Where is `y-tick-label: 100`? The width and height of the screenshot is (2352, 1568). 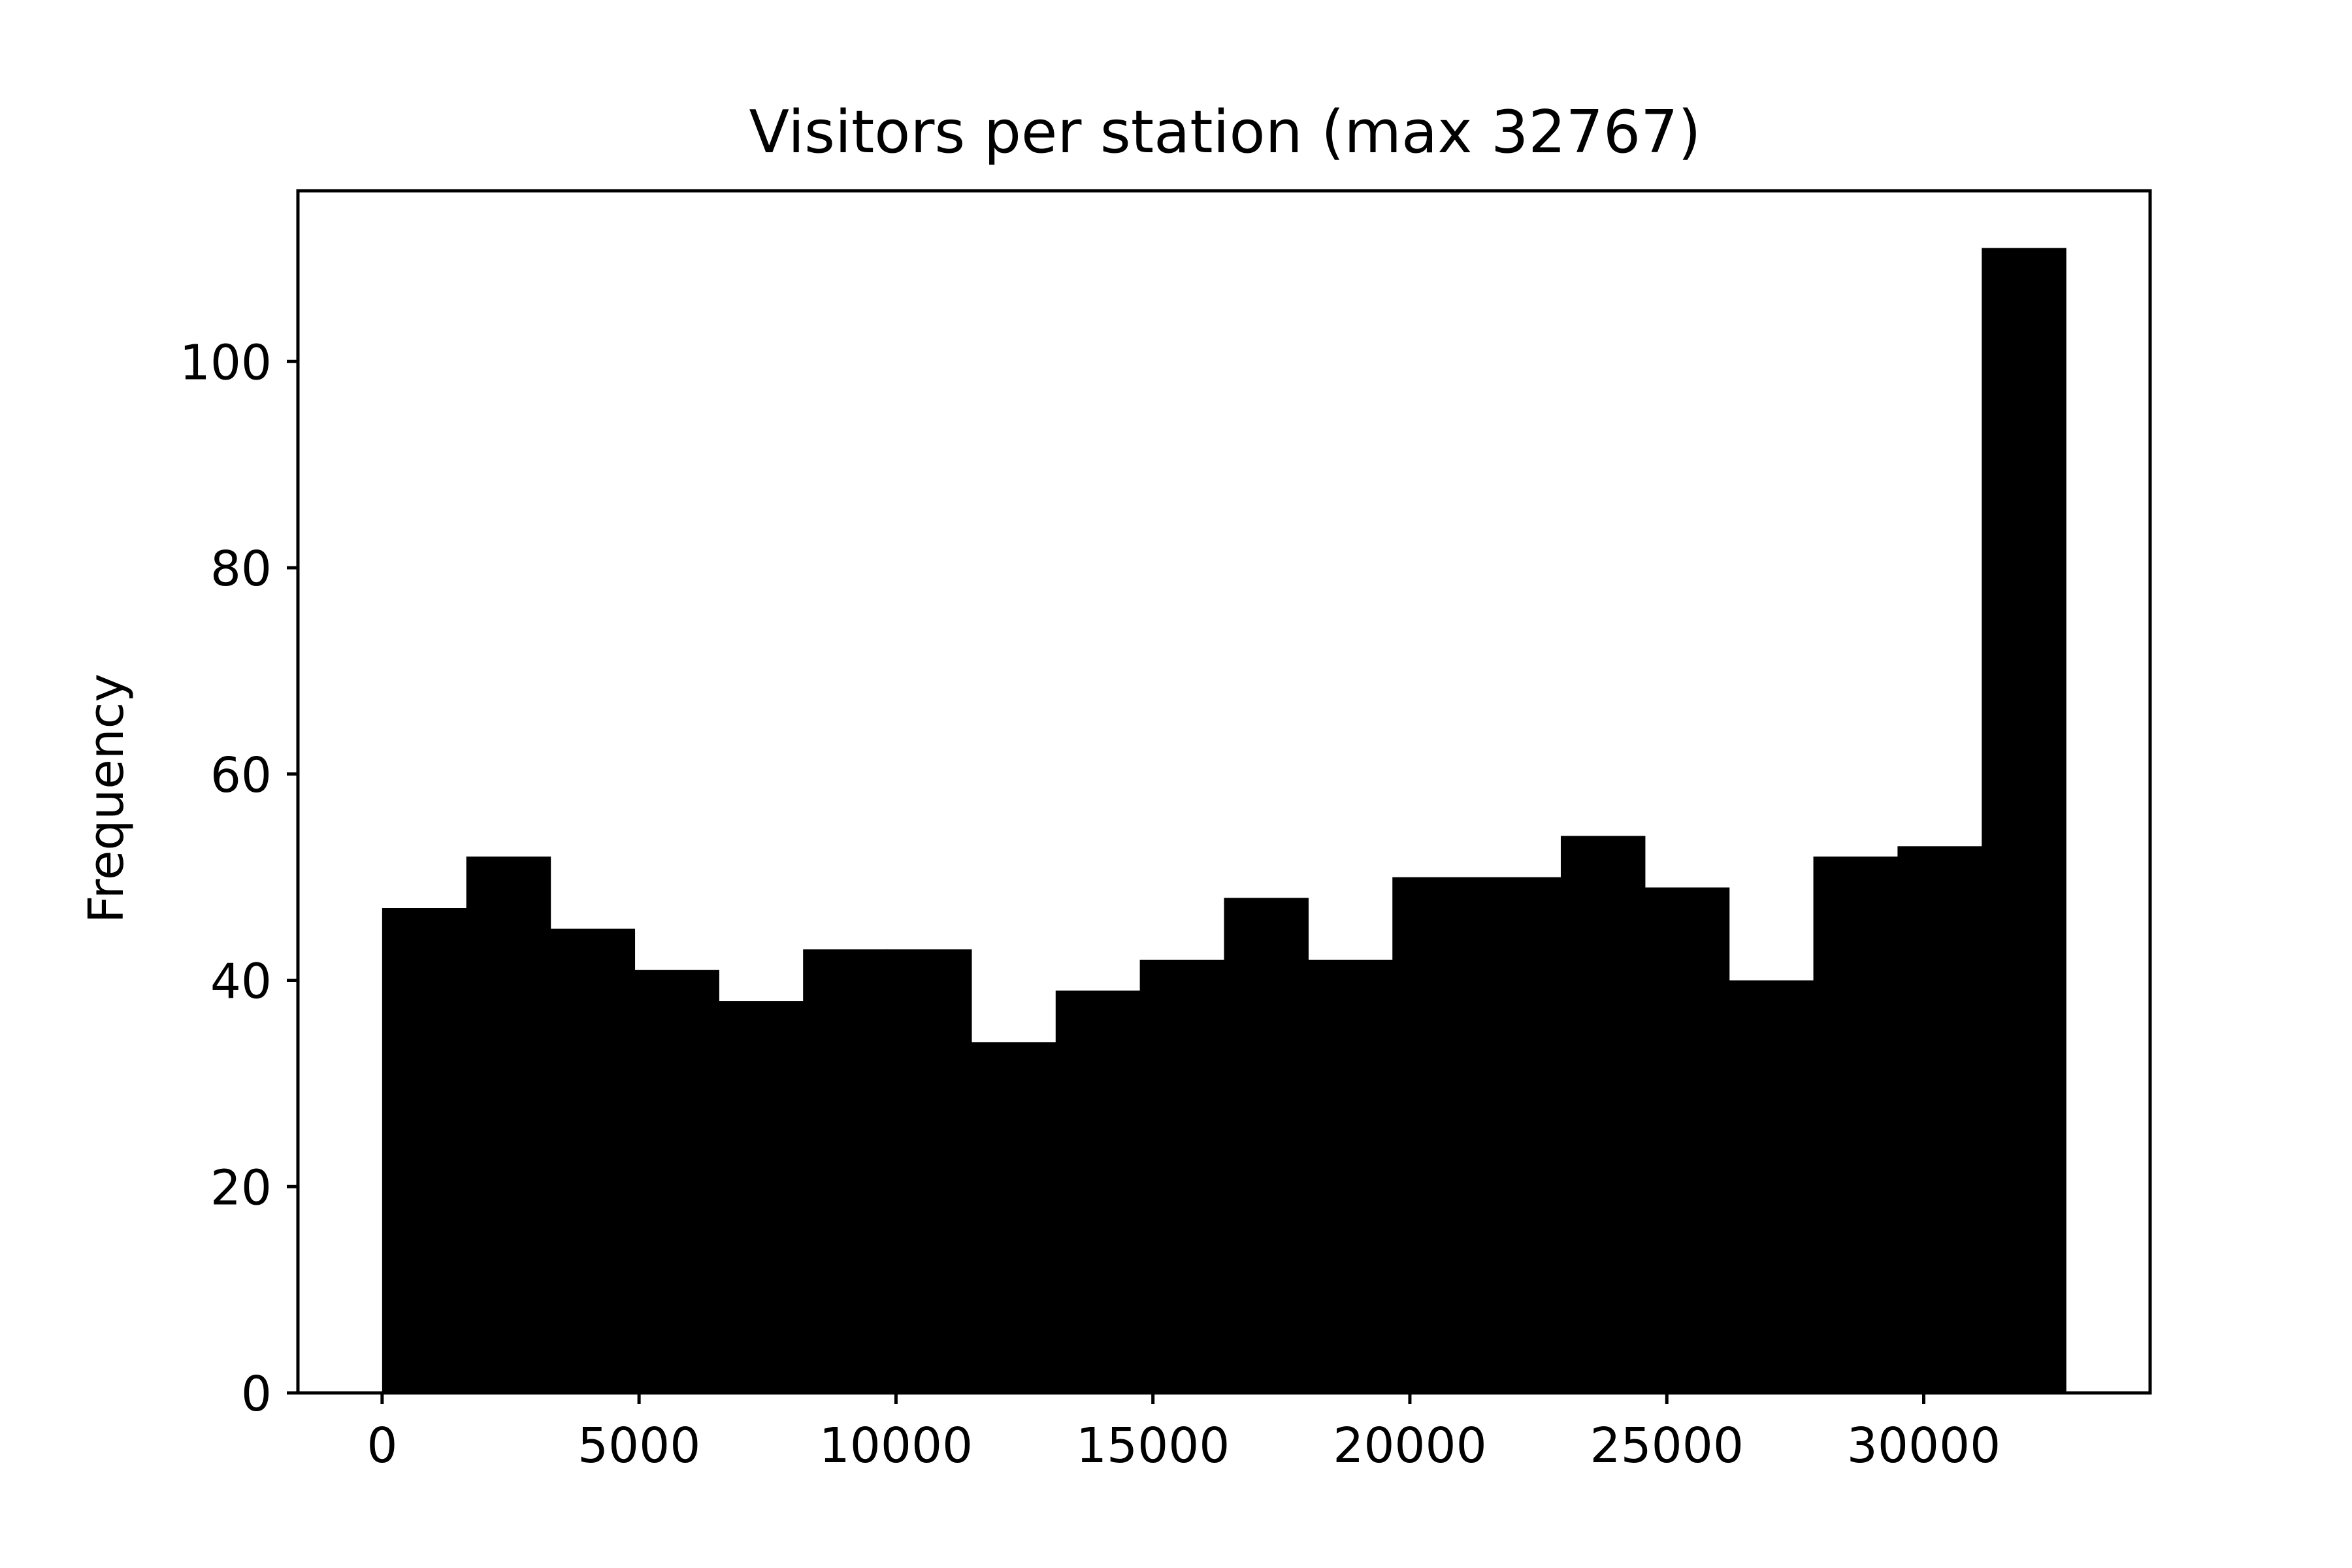
y-tick-label: 100 is located at coordinates (226, 363).